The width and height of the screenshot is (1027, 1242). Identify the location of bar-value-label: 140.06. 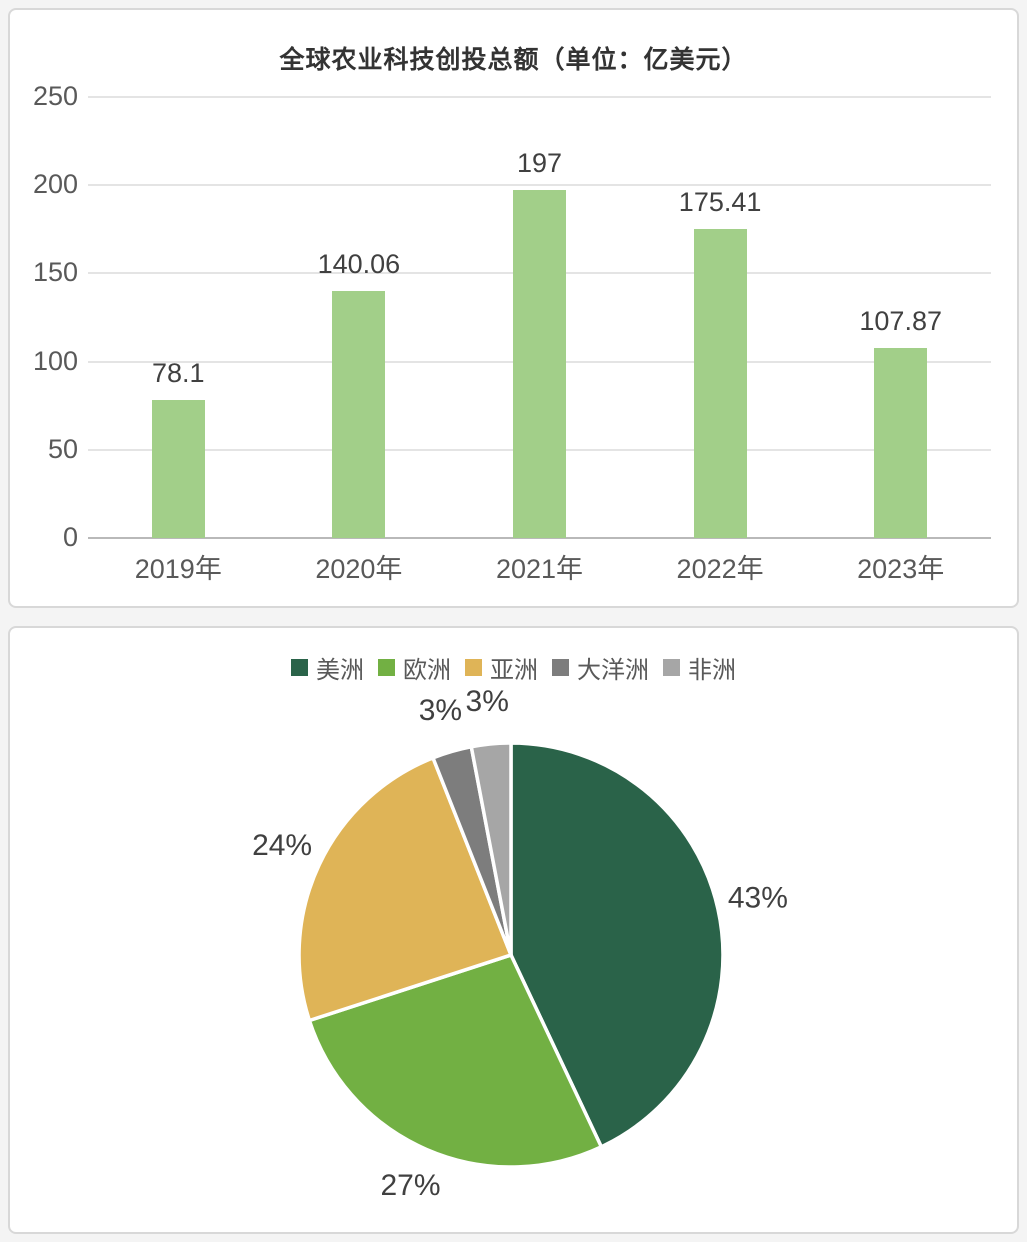
(359, 263).